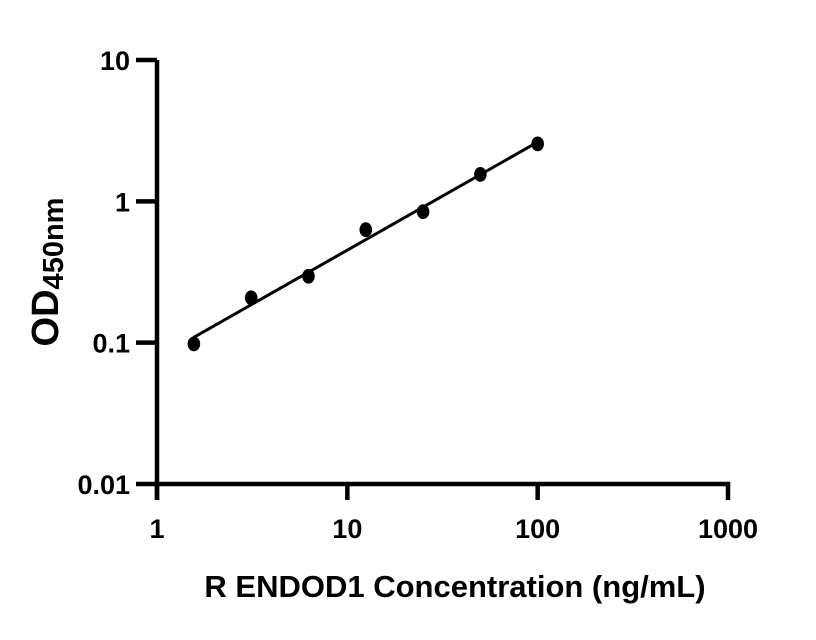 The width and height of the screenshot is (816, 640). I want to click on x-tick-label: 1, so click(156, 529).